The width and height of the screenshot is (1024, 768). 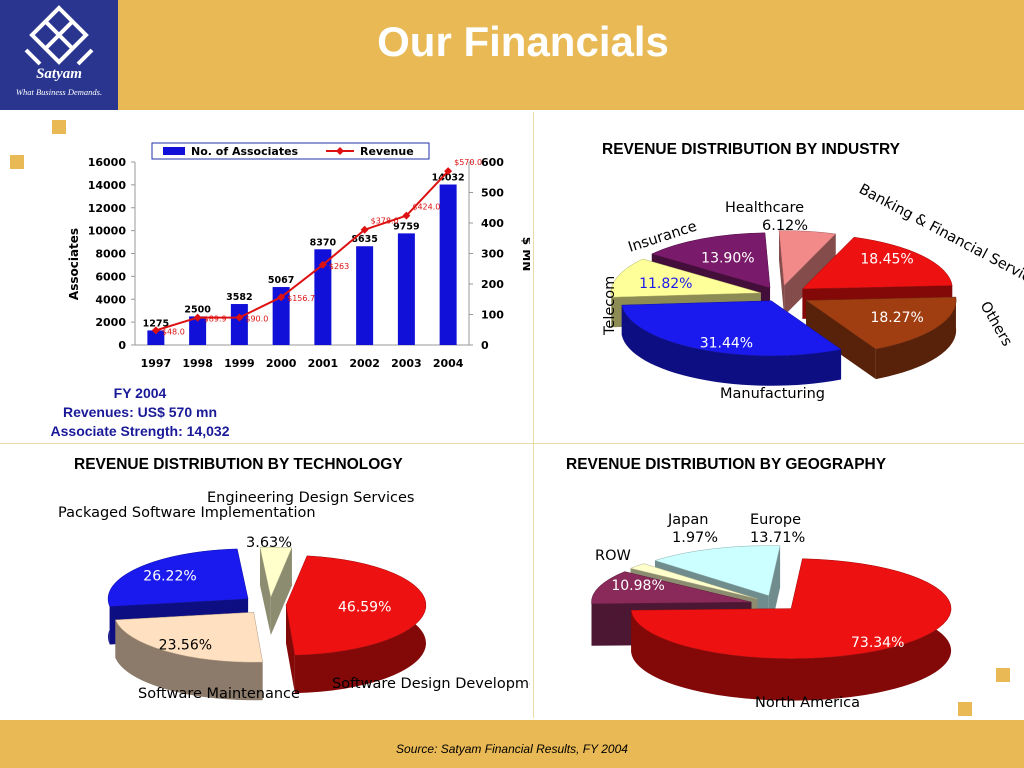 I want to click on label-engineering-design-services: Engineering Design Services, so click(x=310, y=498).